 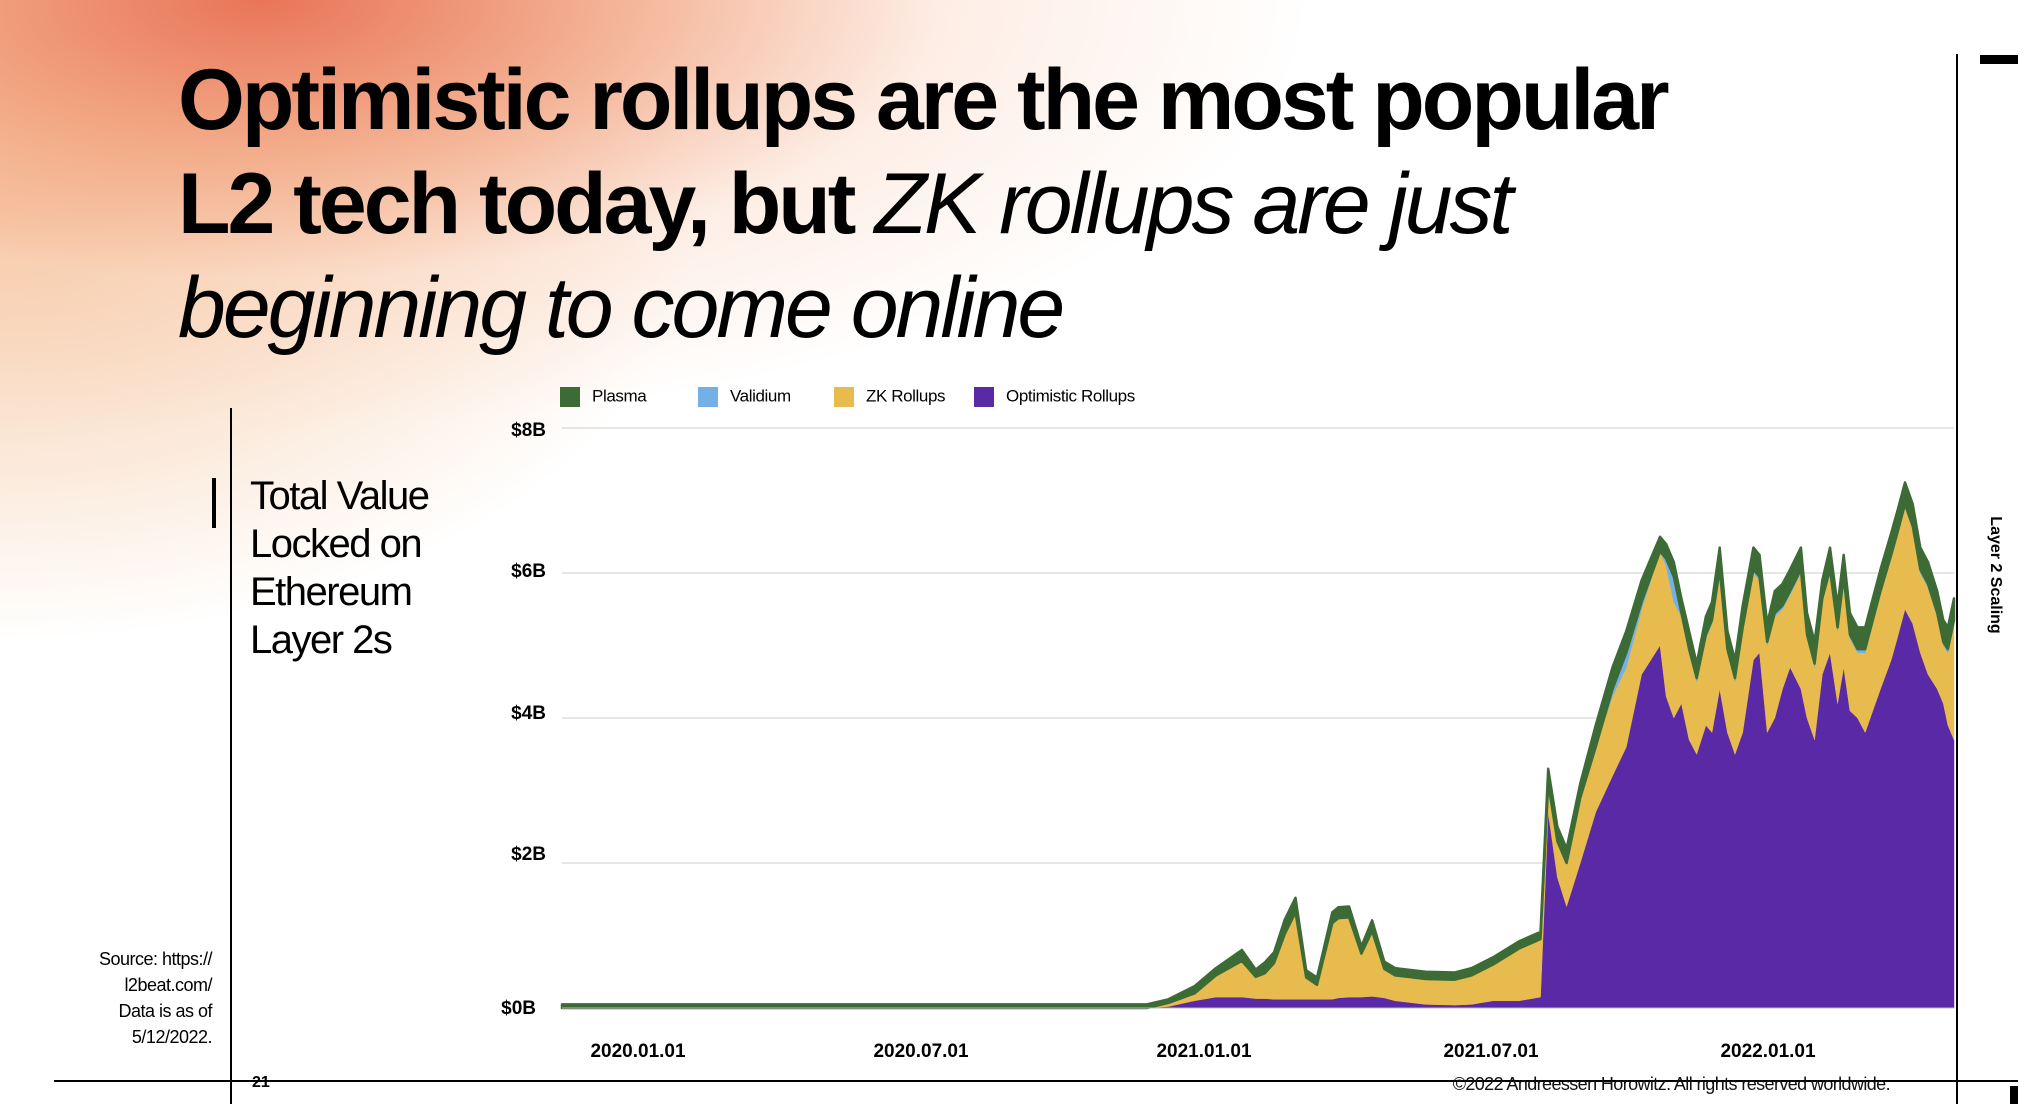 I want to click on legend-item-optimistic-rollups: Optimistic Rollups, so click(x=1054, y=396).